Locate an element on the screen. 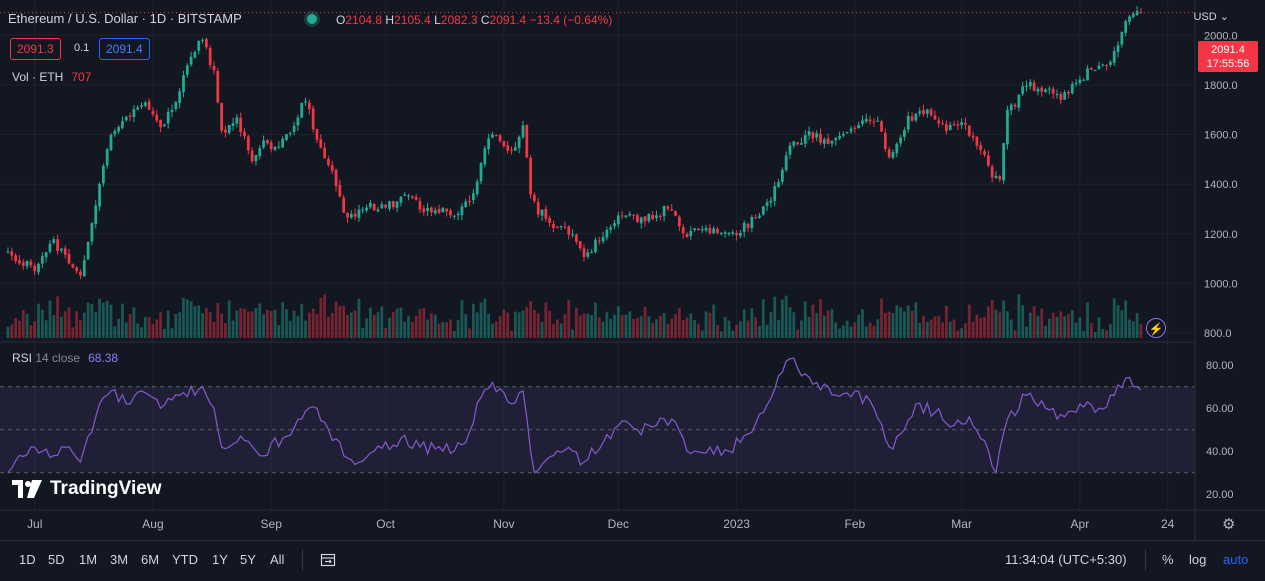 This screenshot has height=581, width=1265. timeframe-6m-button: 6M is located at coordinates (150, 559).